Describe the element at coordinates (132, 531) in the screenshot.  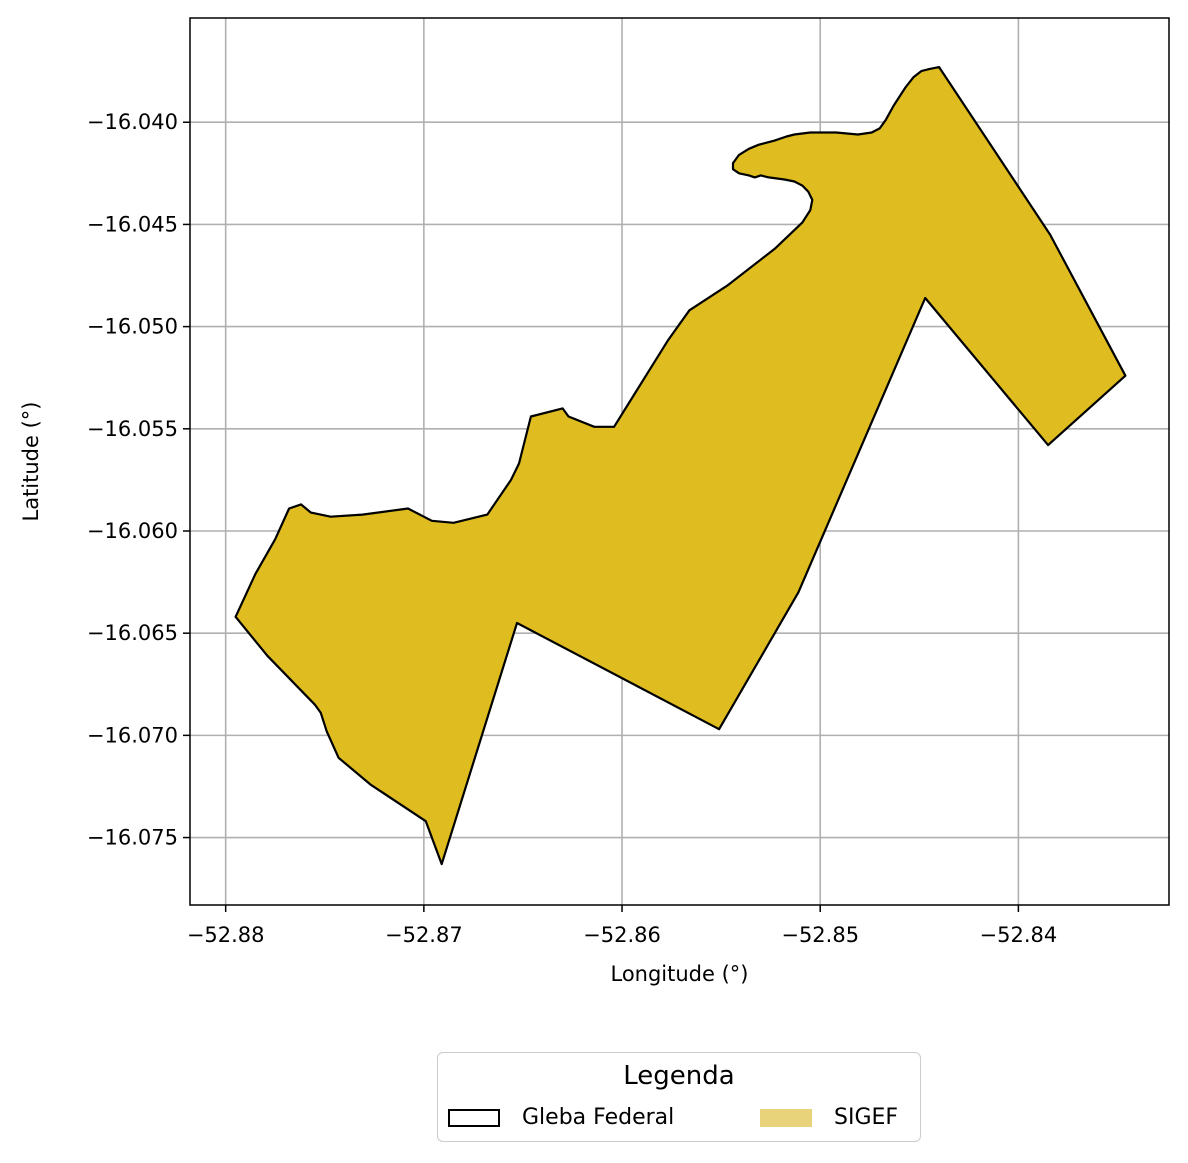
I see `y-tick-label: −16.060` at that location.